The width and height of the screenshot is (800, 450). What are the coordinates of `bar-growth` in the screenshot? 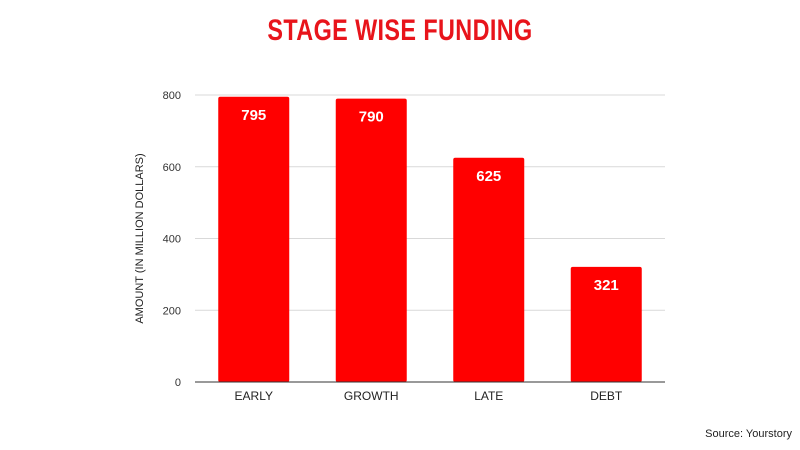 It's located at (371, 240).